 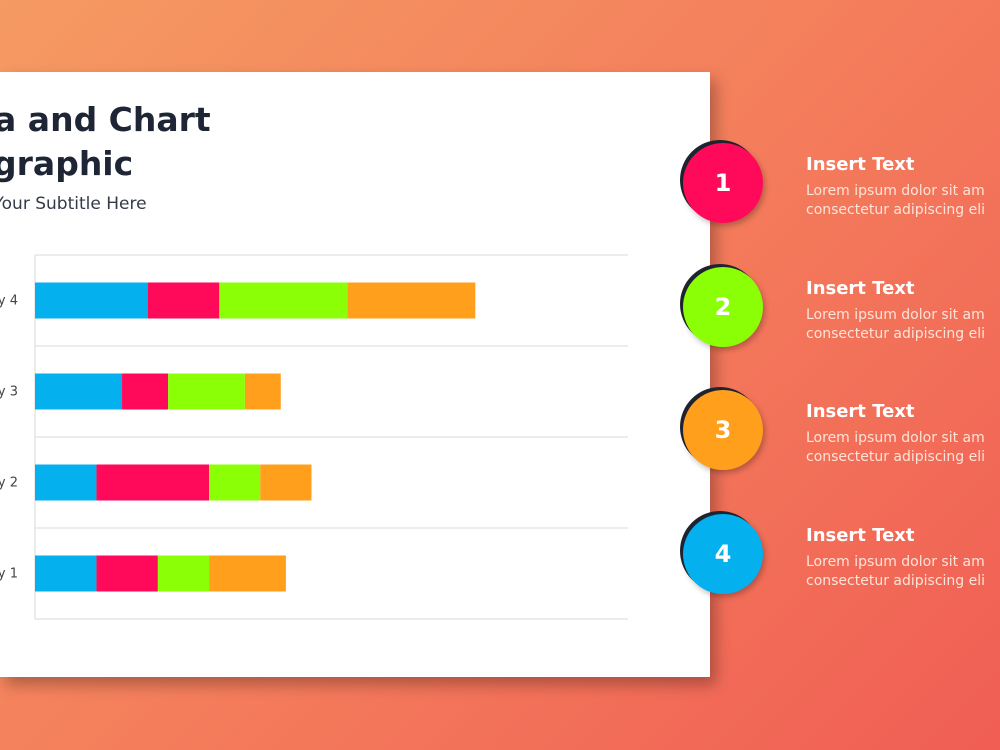 I want to click on step-number-badge: 1, so click(x=723, y=183).